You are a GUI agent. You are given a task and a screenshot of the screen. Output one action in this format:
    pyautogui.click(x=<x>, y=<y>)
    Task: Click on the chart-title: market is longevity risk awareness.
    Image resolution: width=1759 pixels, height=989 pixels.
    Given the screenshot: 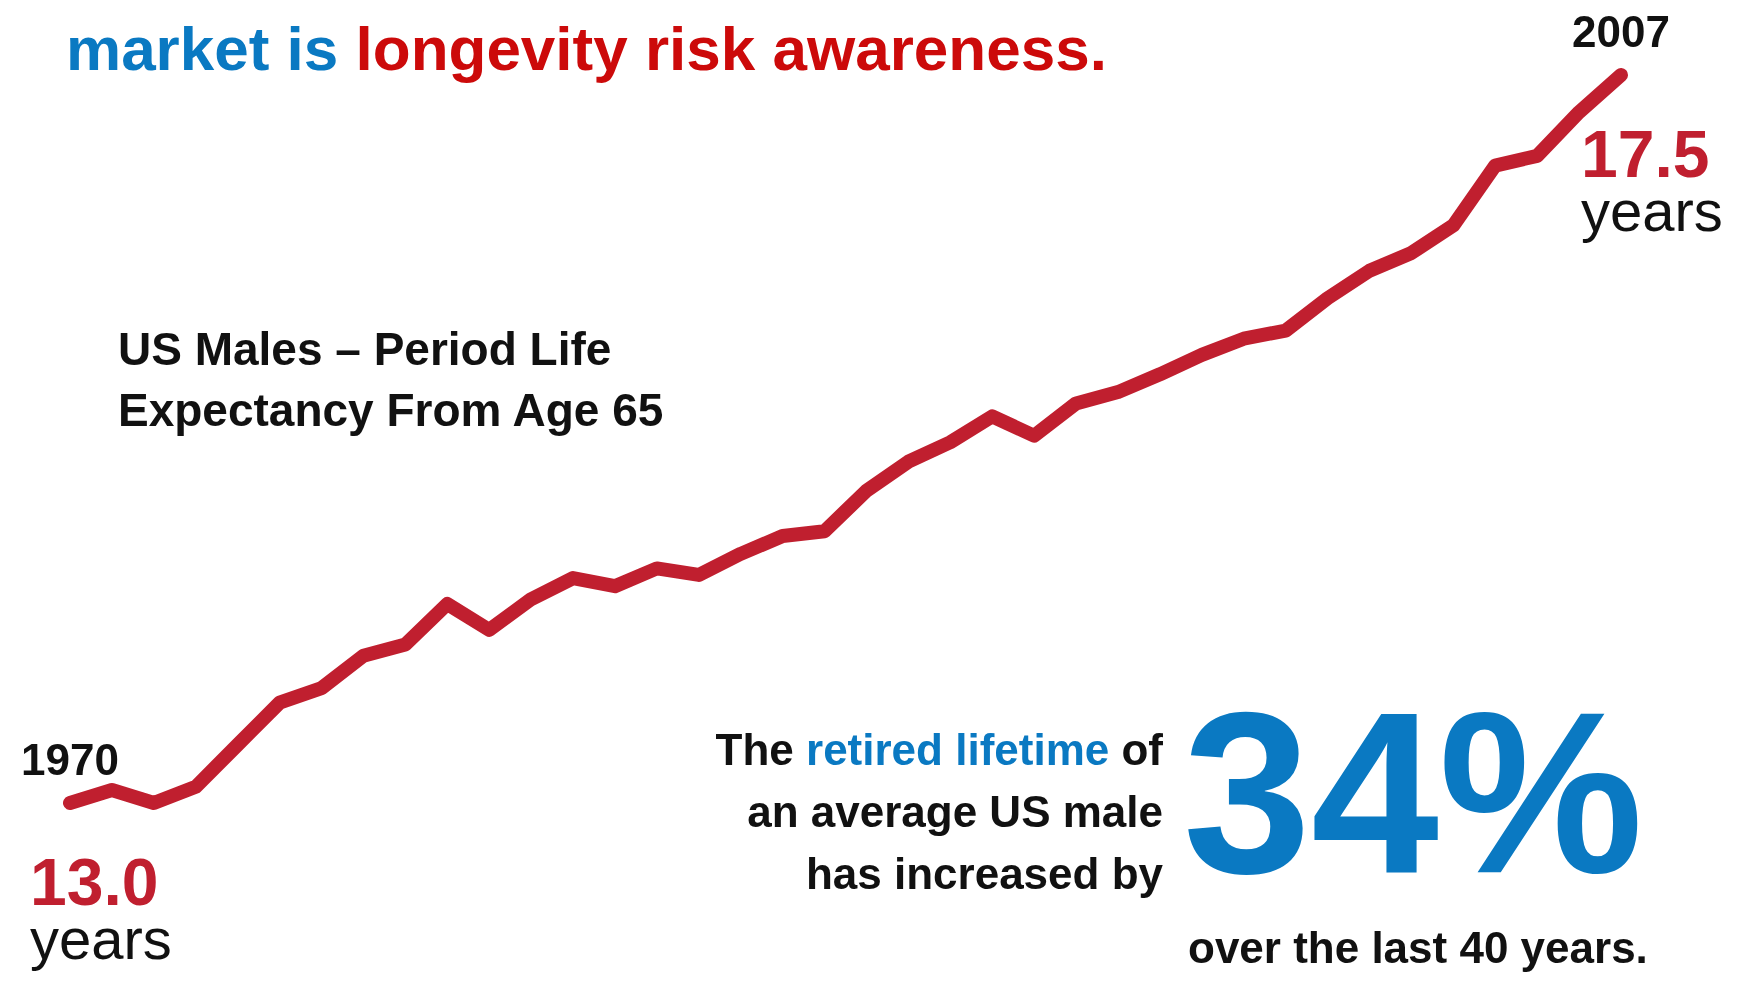 What is the action you would take?
    pyautogui.click(x=586, y=48)
    